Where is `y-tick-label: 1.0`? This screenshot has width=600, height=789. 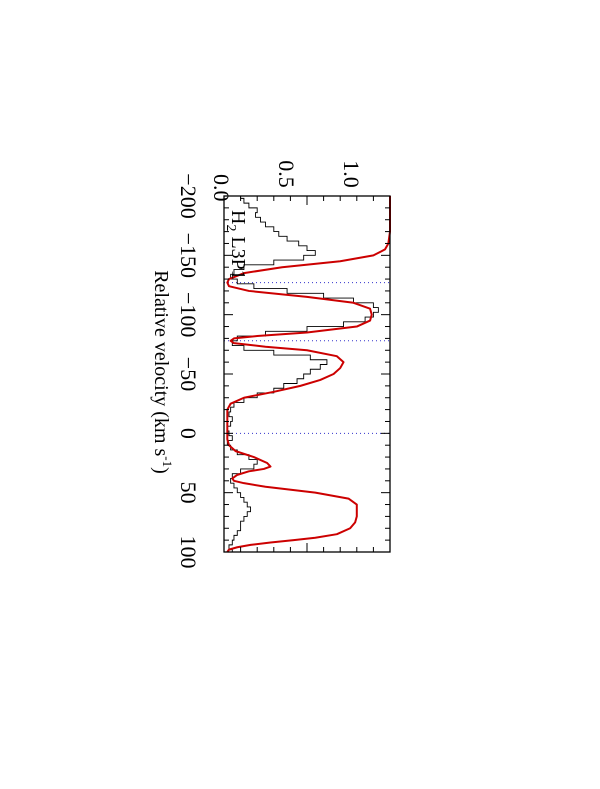
y-tick-label: 1.0 is located at coordinates (351, 174).